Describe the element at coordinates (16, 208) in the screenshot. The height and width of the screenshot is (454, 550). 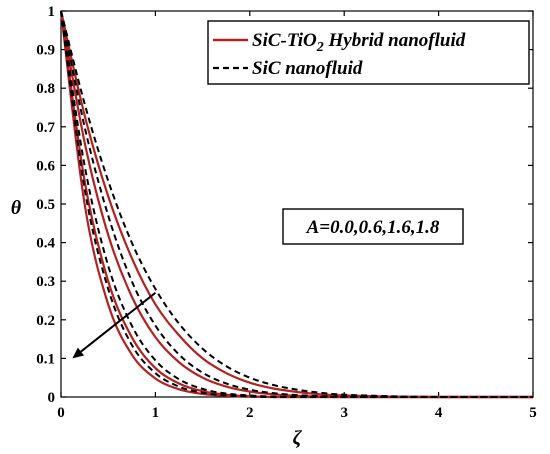
I see `y-axis-label: θ` at that location.